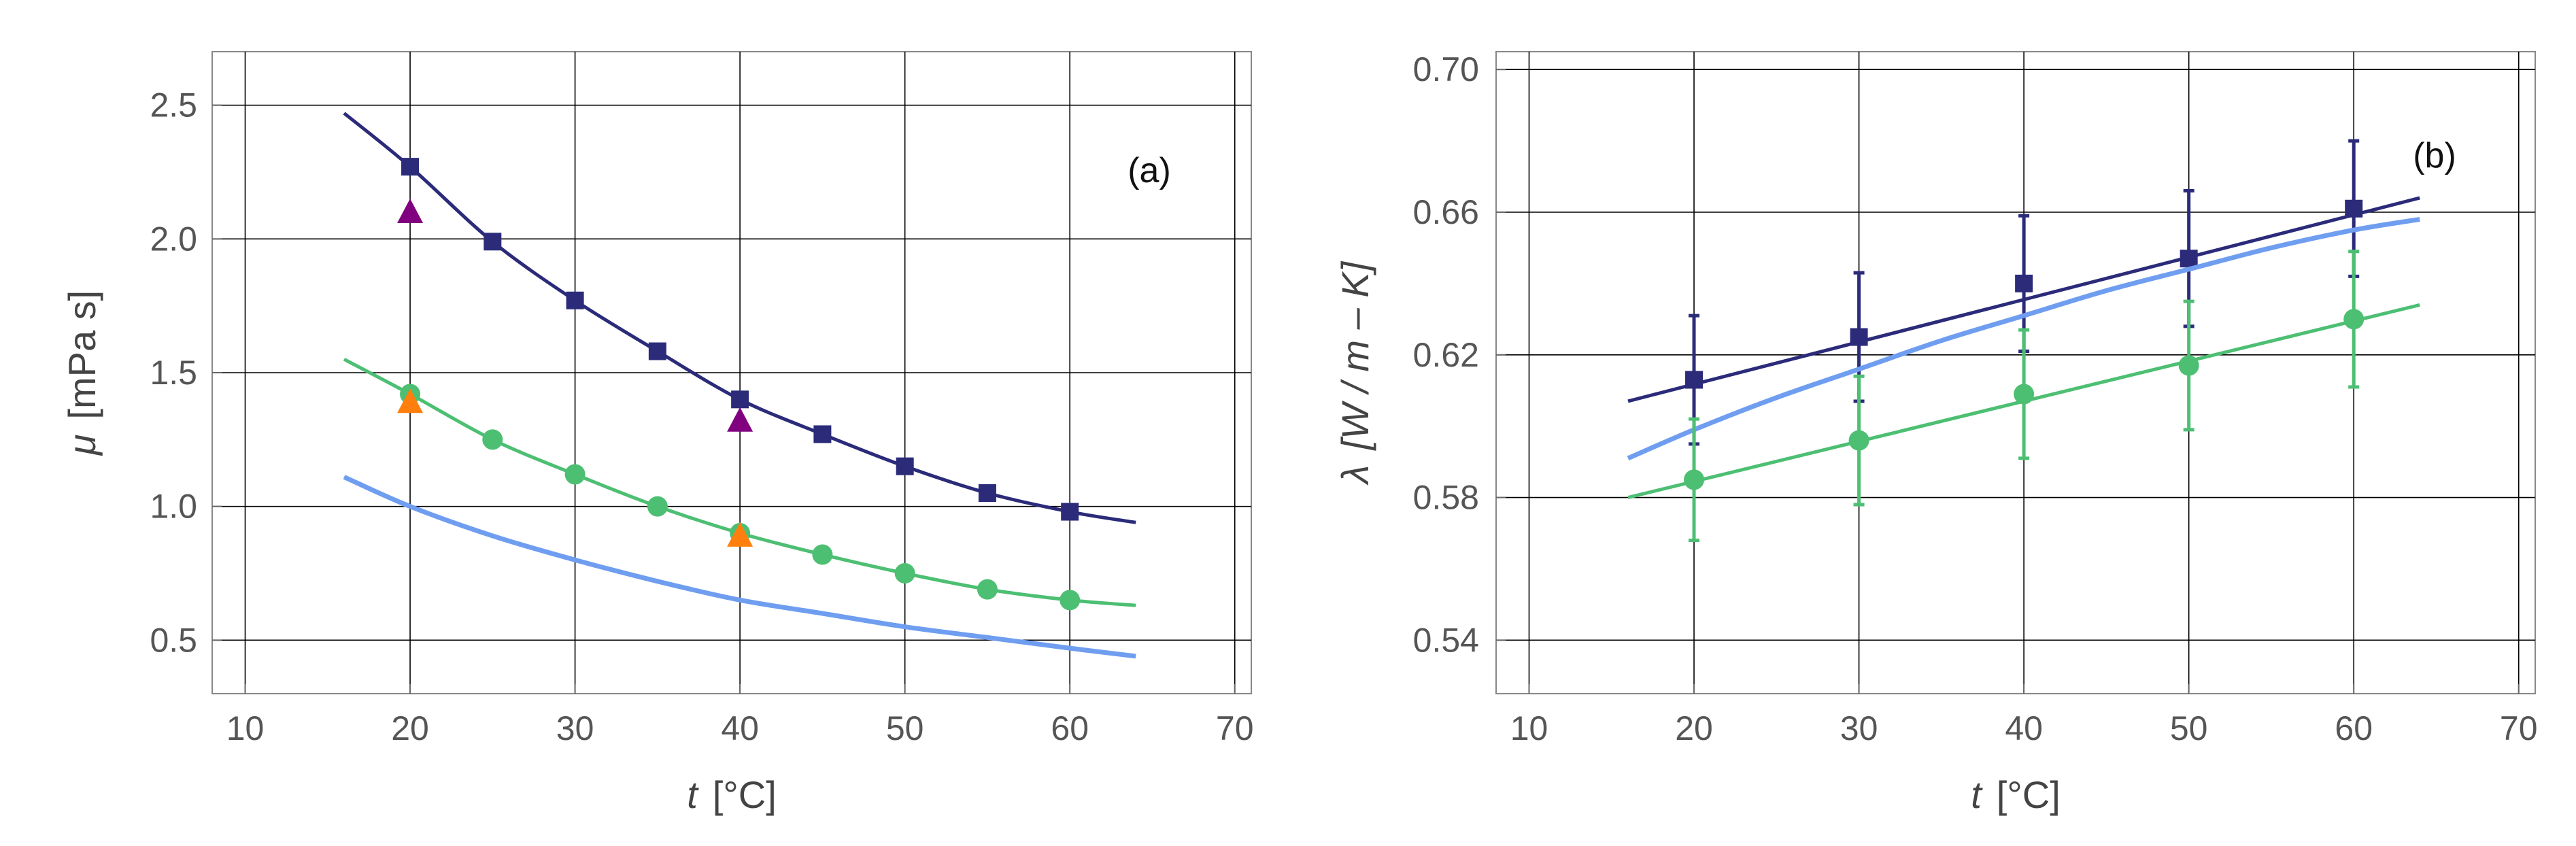  I want to click on panel-a-y-tick-label: 0.5, so click(173, 640).